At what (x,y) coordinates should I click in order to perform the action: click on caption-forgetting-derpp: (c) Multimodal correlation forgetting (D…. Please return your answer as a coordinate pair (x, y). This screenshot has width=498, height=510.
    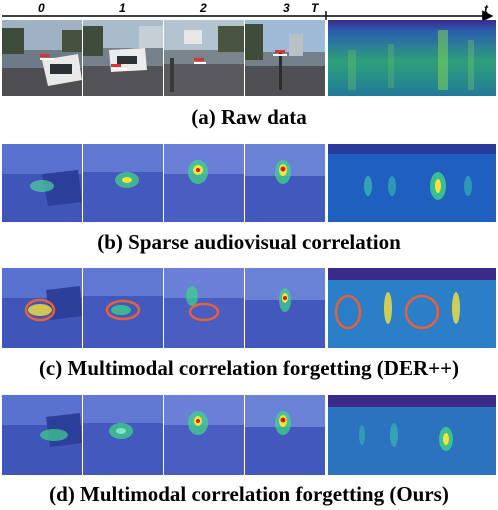
    Looking at the image, I should click on (249, 368).